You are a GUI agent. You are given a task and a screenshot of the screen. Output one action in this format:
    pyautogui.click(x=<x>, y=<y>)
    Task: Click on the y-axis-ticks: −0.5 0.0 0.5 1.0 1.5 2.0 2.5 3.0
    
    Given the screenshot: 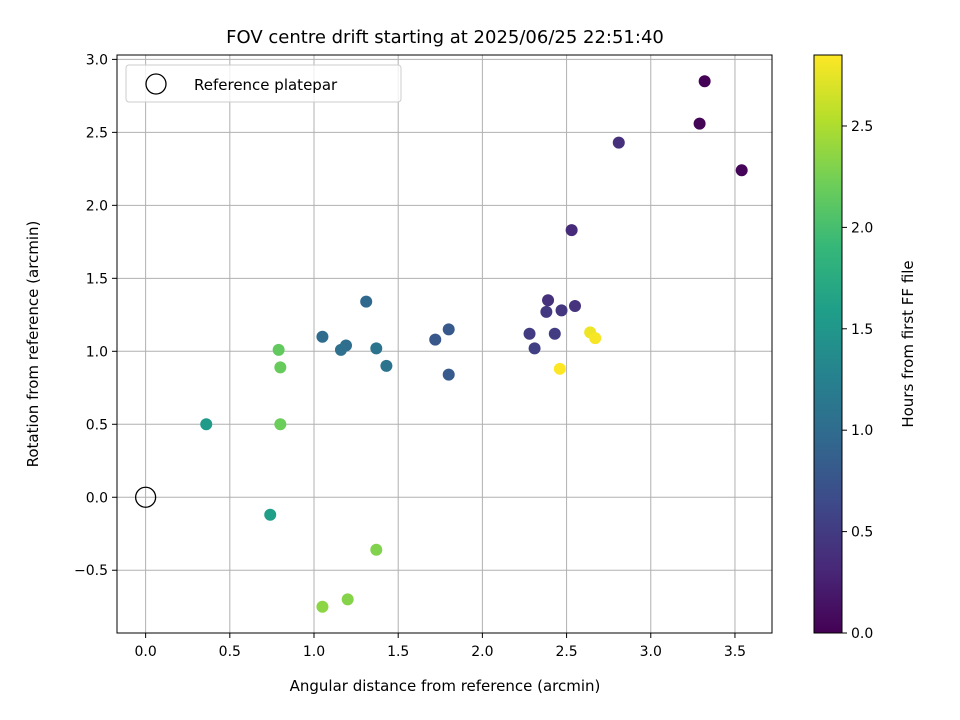 What is the action you would take?
    pyautogui.click(x=95, y=315)
    